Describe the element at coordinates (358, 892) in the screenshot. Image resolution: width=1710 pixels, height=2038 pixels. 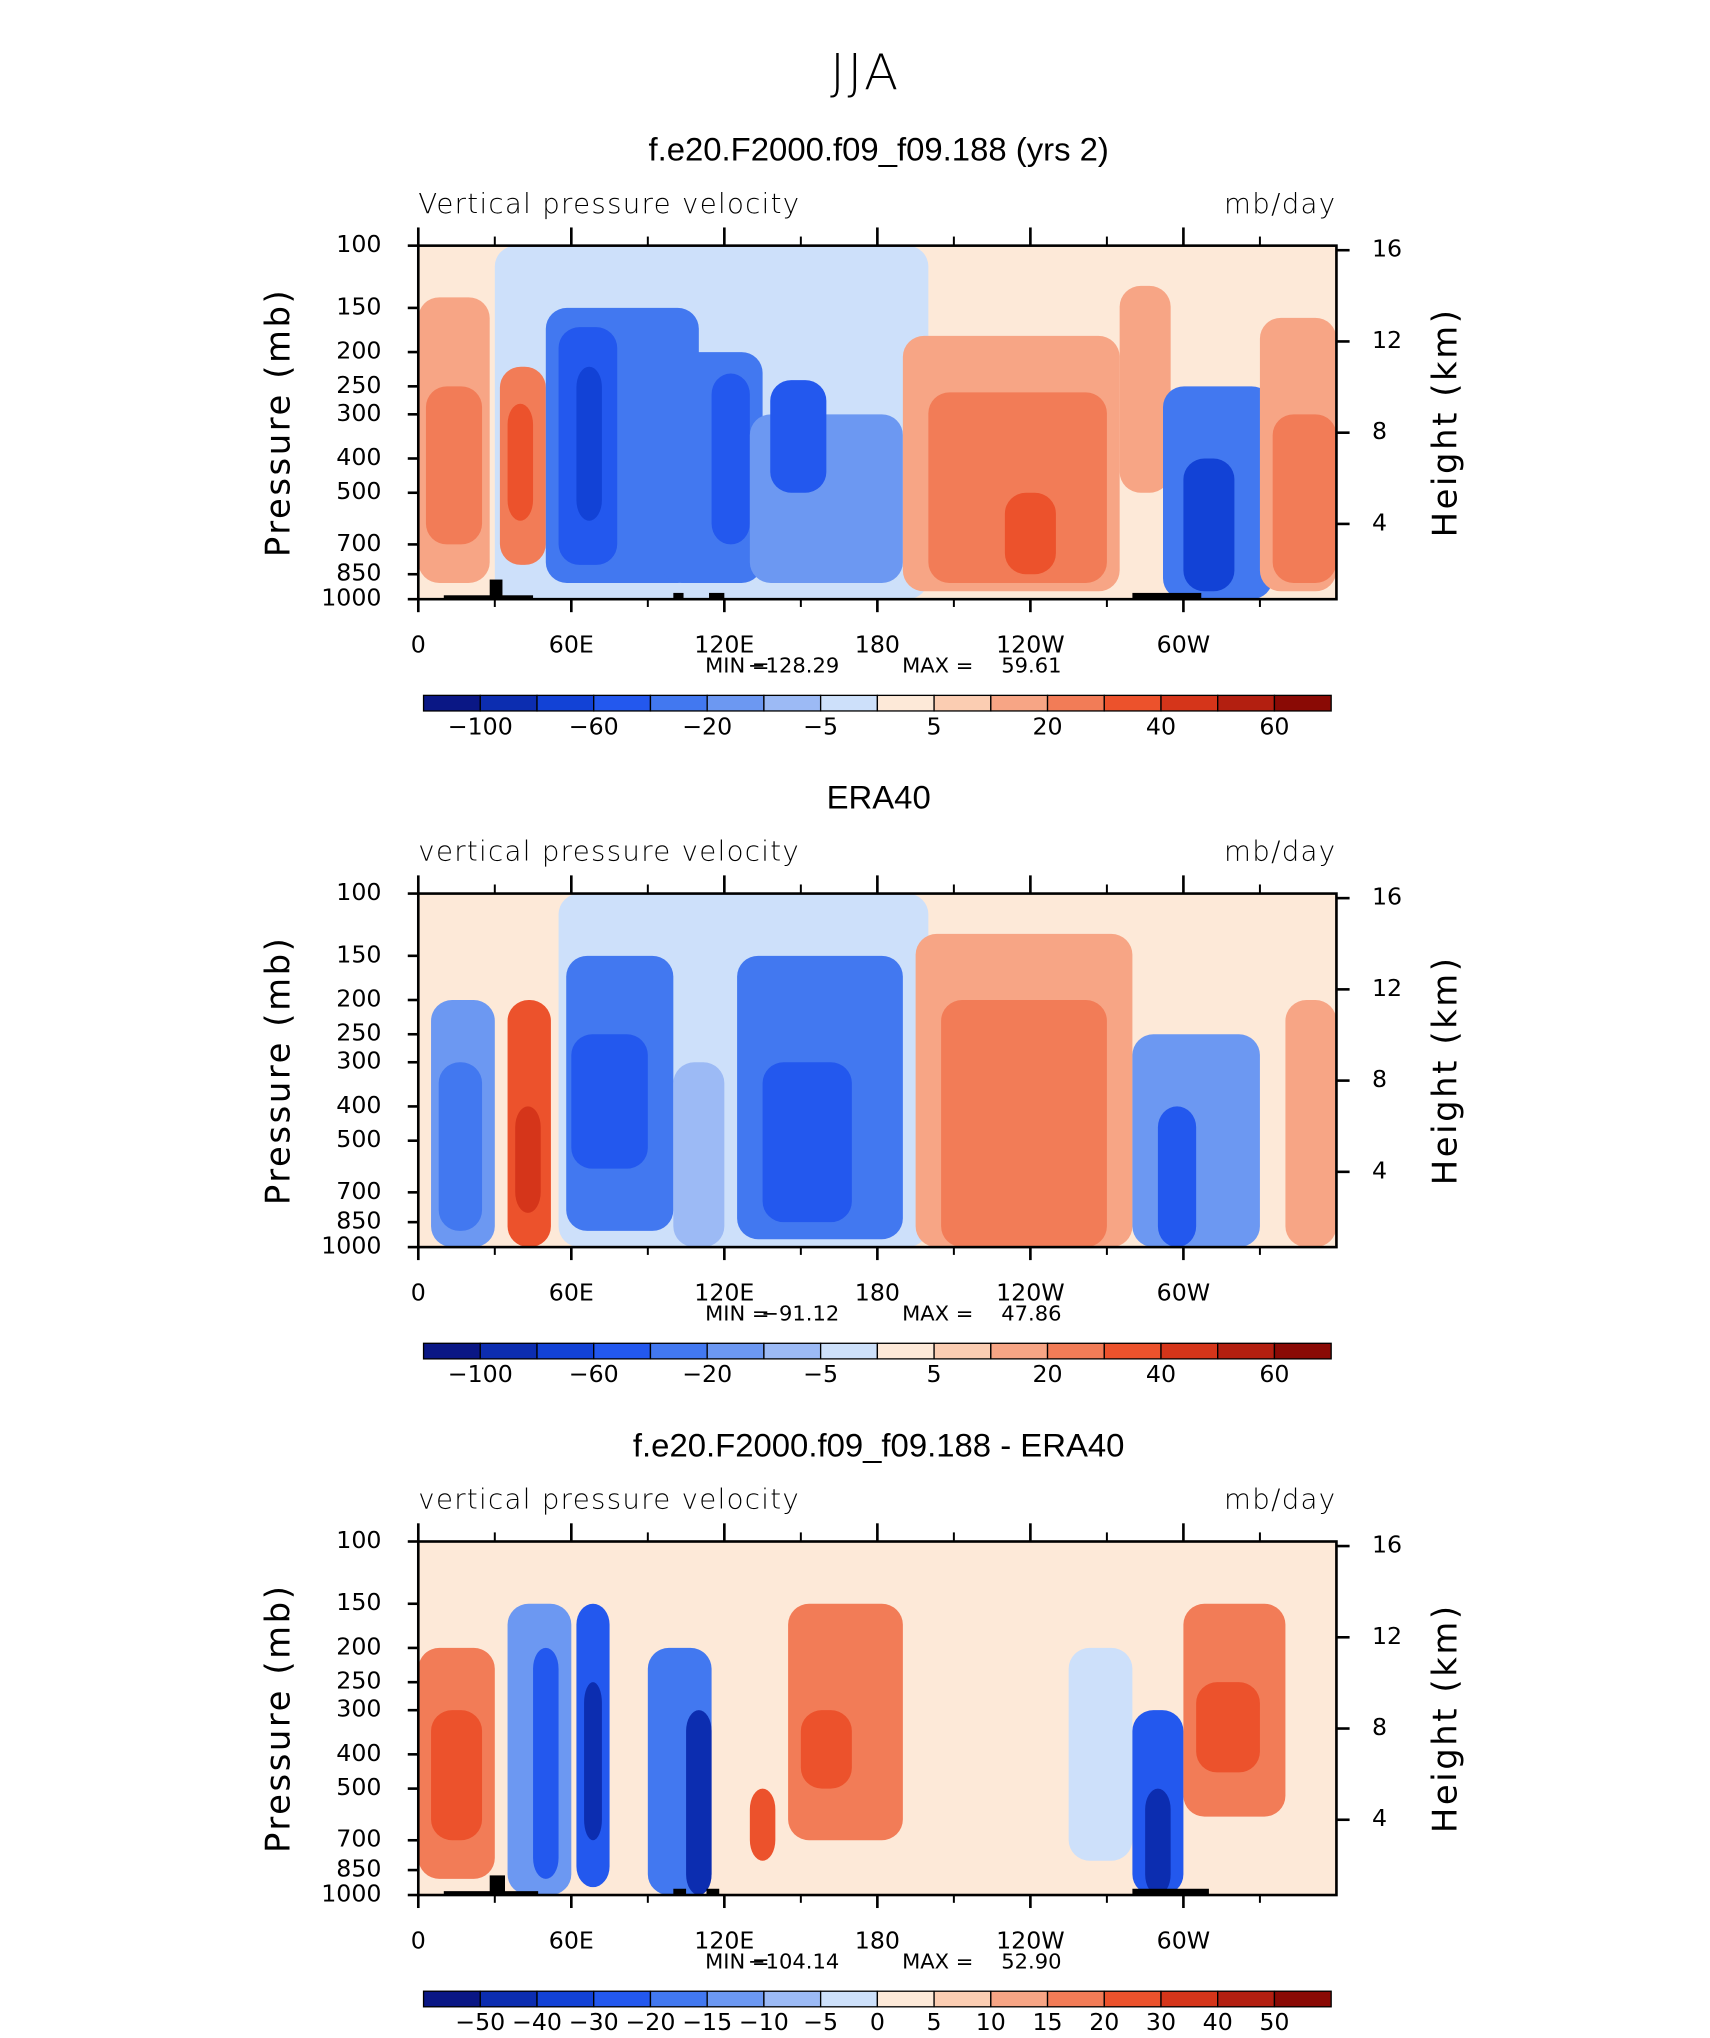
I see `y-tick-label: 100` at that location.